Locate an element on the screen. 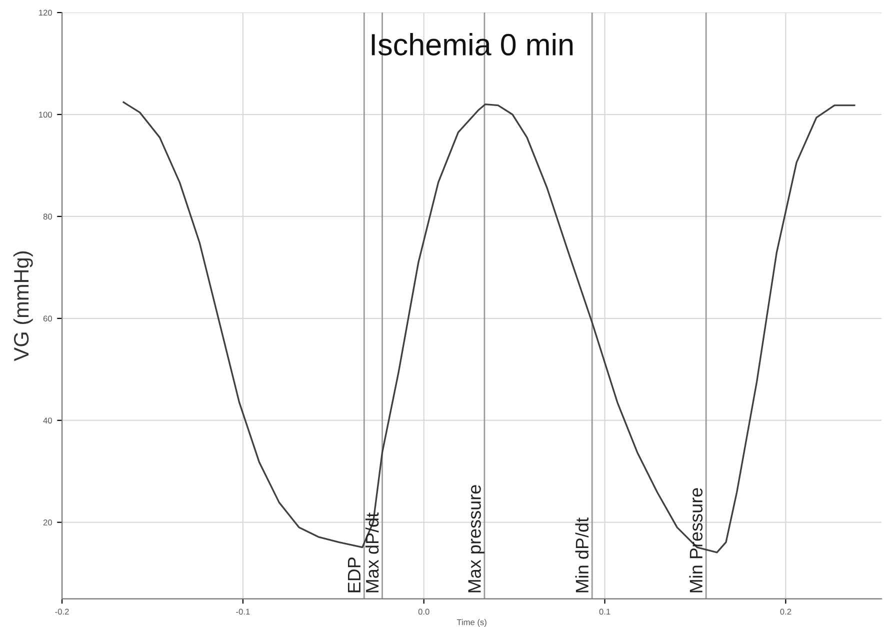  y-tick-label: 100 is located at coordinates (45, 115).